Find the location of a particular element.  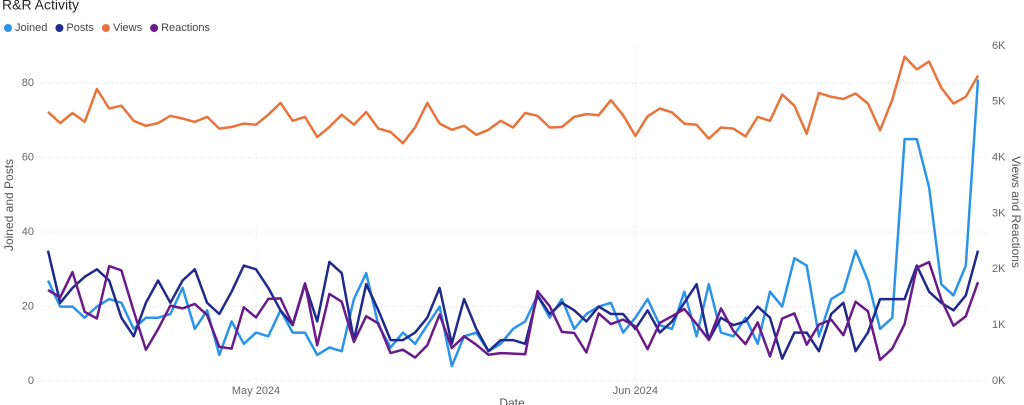

y2-tick-label: 2K is located at coordinates (999, 269).